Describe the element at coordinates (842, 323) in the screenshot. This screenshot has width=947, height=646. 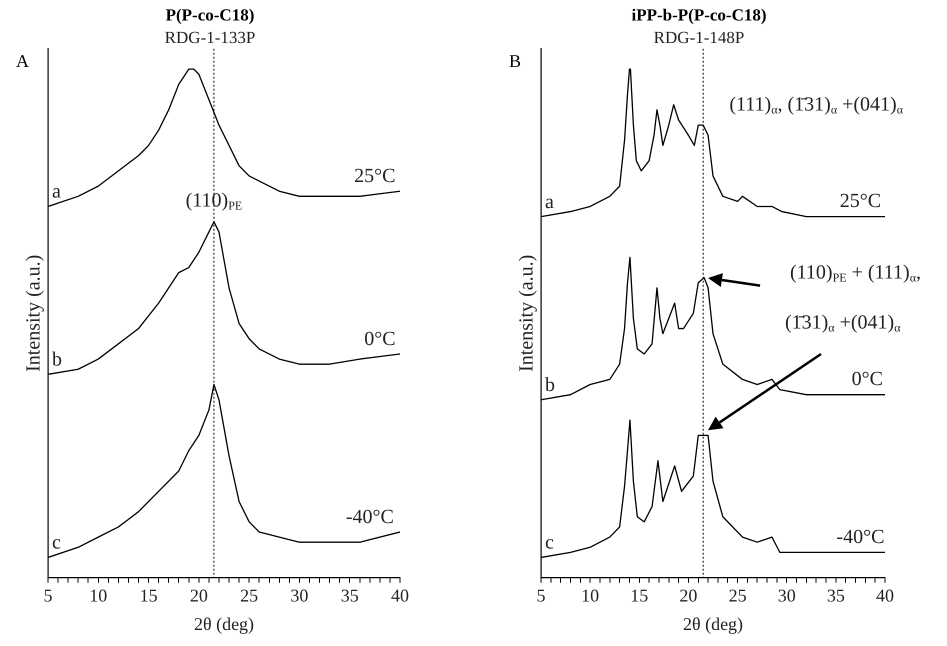
I see `annotation: (1̄31)$_{α}$ +(041)$_{α}$` at that location.